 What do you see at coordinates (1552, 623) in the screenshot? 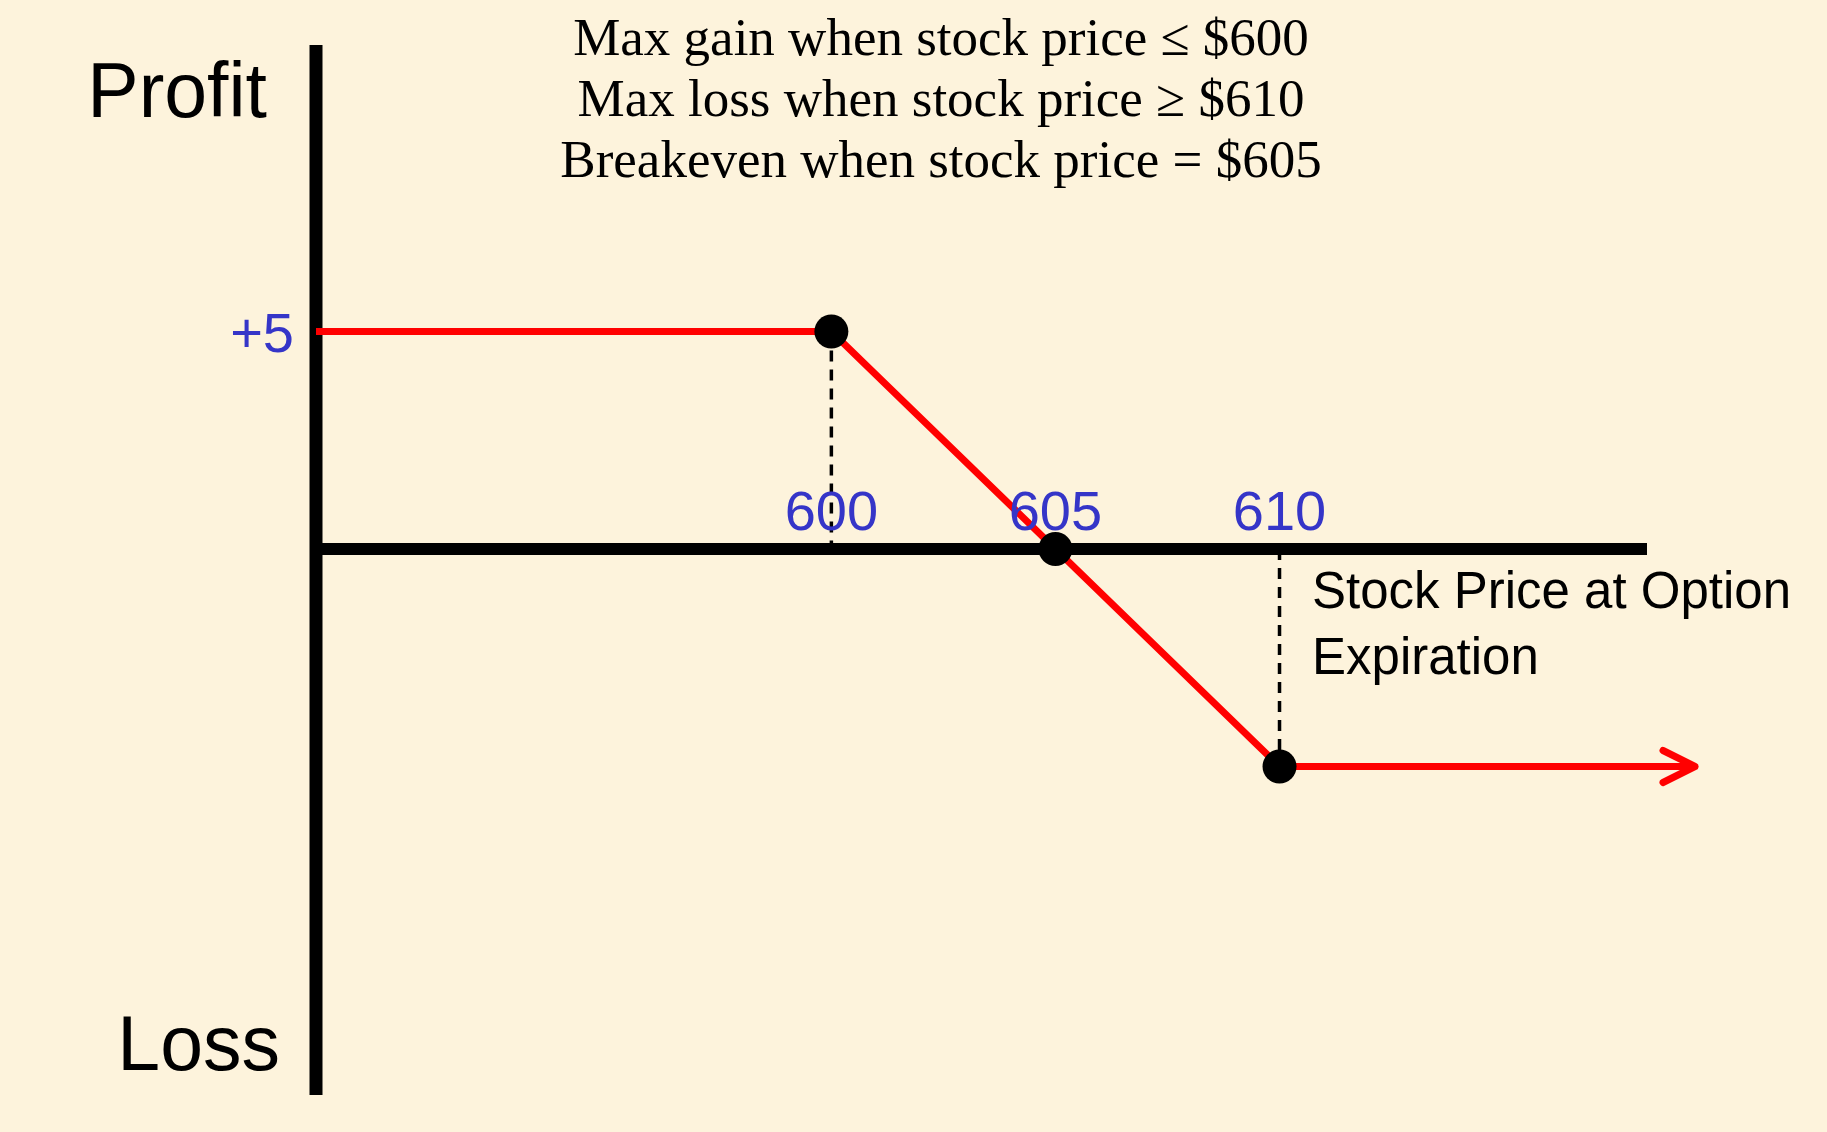
I see `x-axis-title: Stock Price at Option Expiration` at bounding box center [1552, 623].